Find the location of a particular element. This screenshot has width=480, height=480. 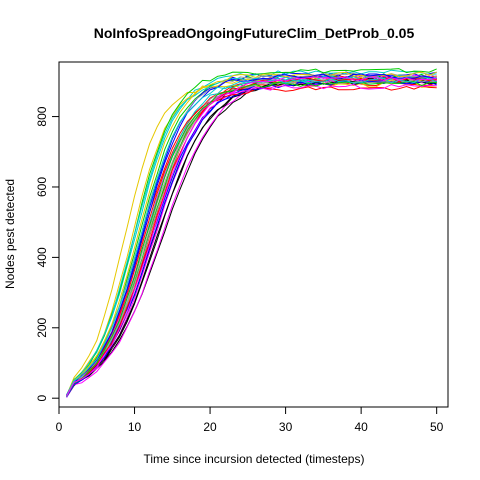

x-tick-label: 50 is located at coordinates (437, 427).